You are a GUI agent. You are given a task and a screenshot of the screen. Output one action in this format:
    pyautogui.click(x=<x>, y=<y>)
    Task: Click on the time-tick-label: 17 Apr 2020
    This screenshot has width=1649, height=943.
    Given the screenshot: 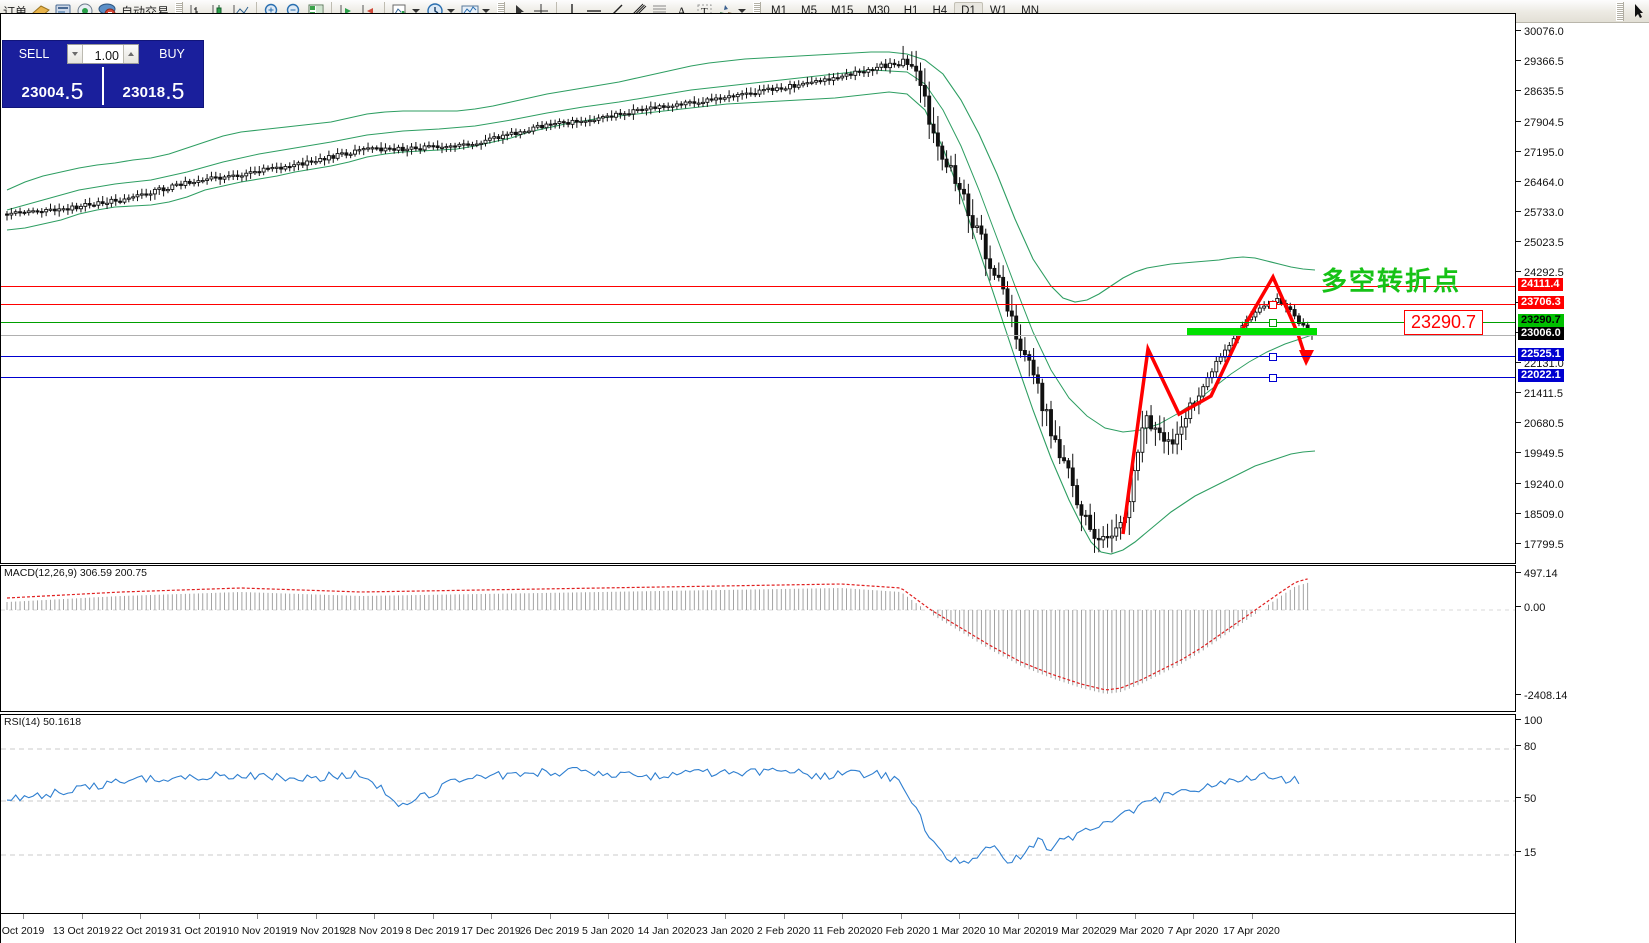 What is the action you would take?
    pyautogui.click(x=1251, y=931)
    